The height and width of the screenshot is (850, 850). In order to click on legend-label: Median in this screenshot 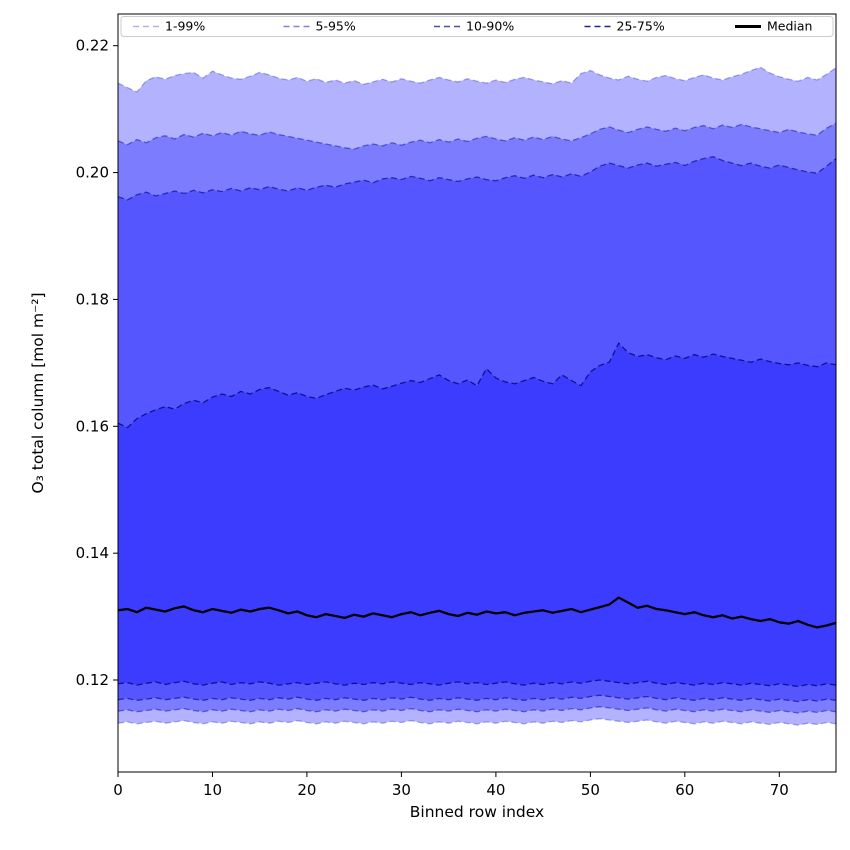, I will do `click(789, 26)`.